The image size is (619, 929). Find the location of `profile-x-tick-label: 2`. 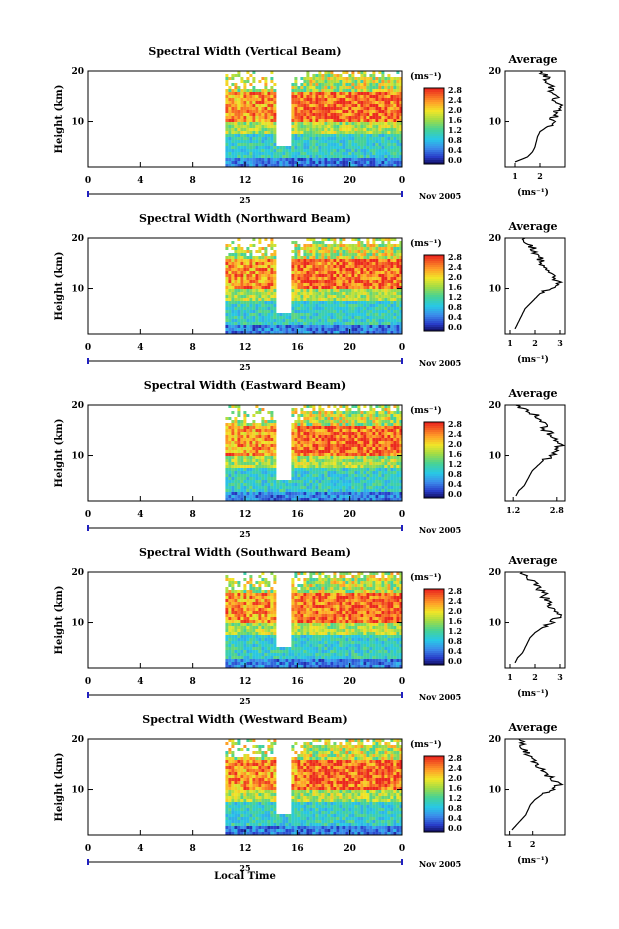

profile-x-tick-label: 2 is located at coordinates (540, 176).